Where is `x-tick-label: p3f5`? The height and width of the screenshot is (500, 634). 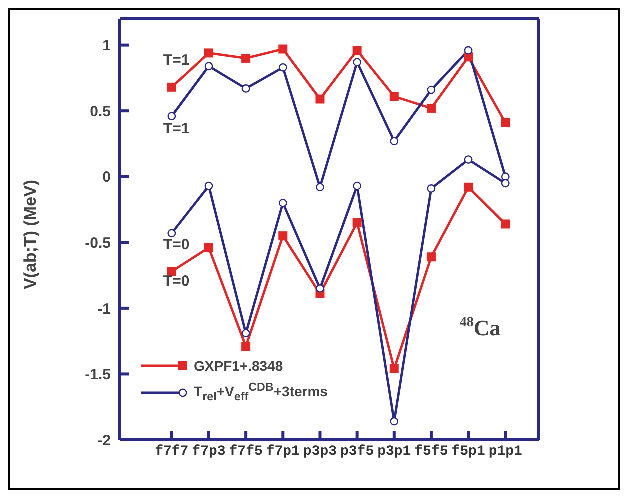 x-tick-label: p3f5 is located at coordinates (357, 452).